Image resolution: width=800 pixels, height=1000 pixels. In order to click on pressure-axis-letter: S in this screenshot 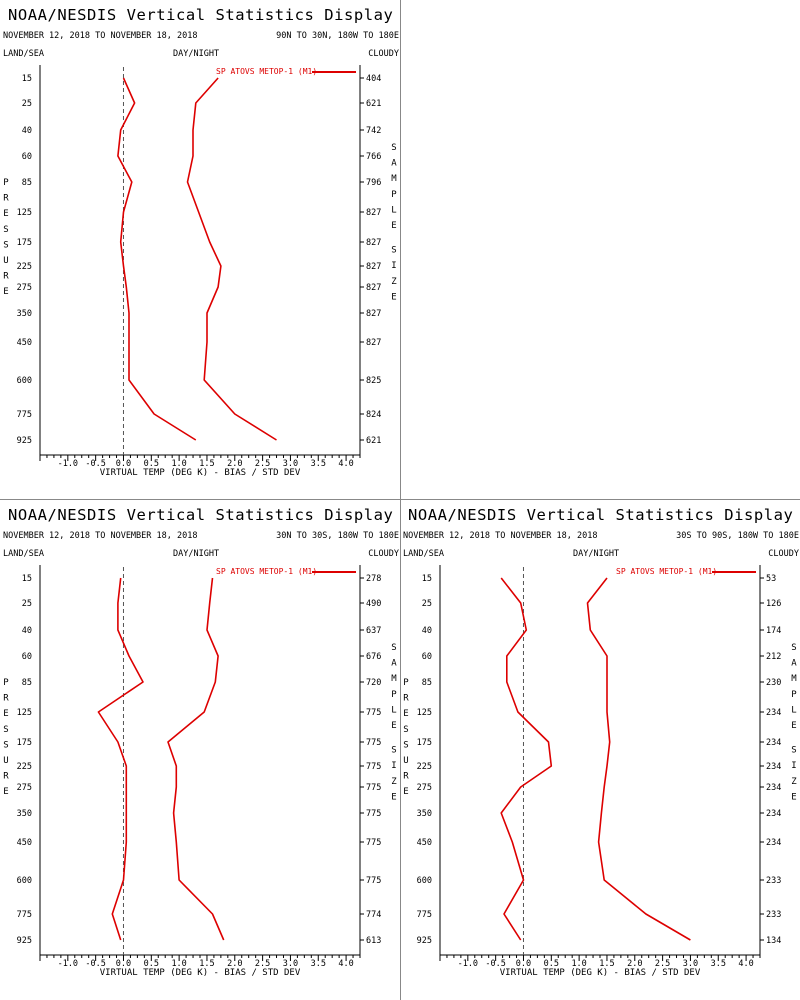, I will do `click(5, 245)`.